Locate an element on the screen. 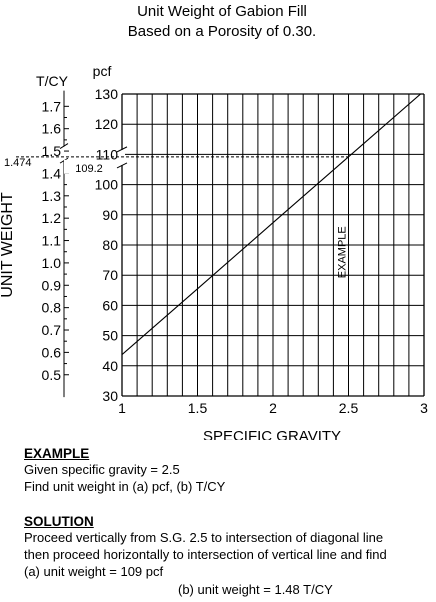 The image size is (436, 602). x-axis-title: SPECIFIC GRAVITY is located at coordinates (272, 434).